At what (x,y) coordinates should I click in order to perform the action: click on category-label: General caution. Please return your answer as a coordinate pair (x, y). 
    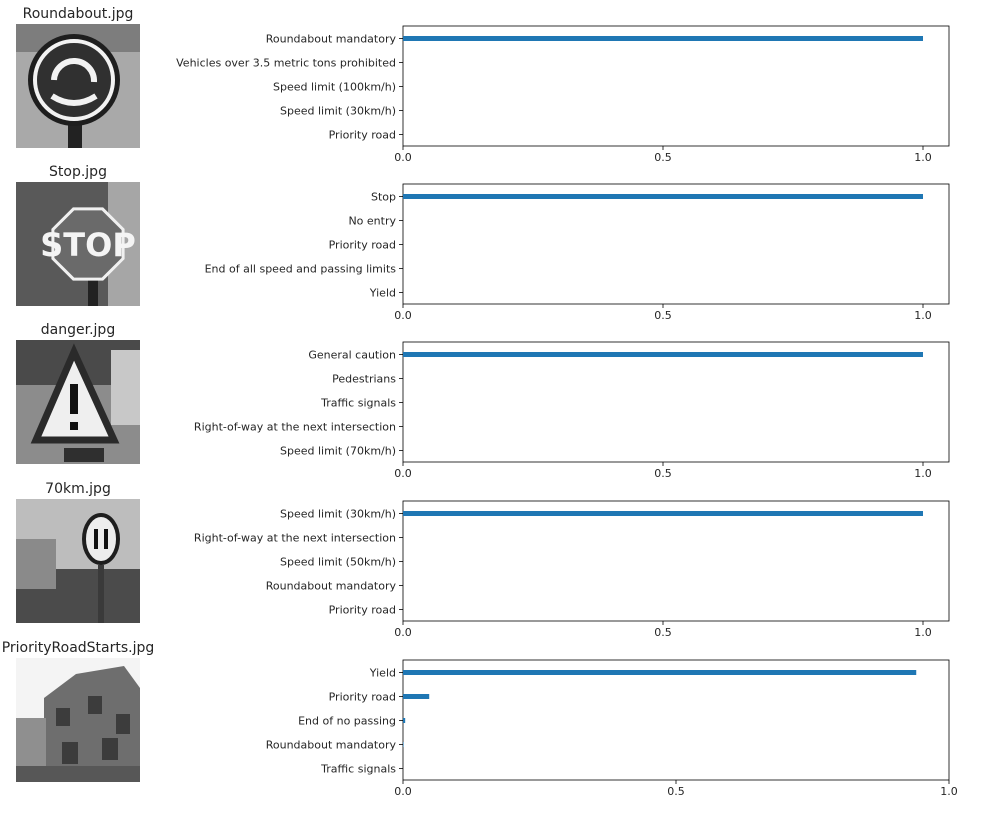
    Looking at the image, I should click on (352, 355).